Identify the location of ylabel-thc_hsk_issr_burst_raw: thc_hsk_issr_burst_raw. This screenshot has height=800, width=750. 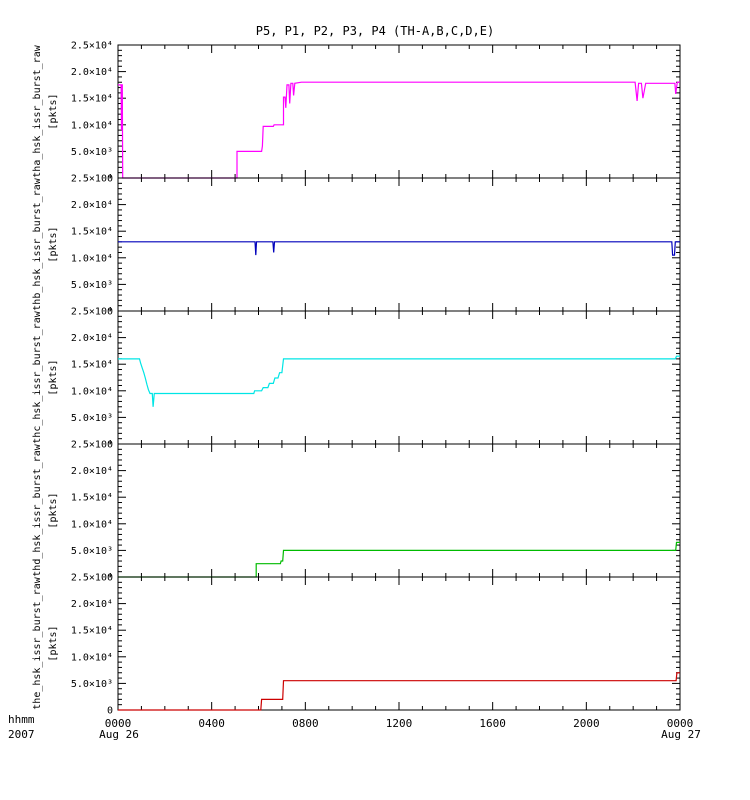
(37, 376).